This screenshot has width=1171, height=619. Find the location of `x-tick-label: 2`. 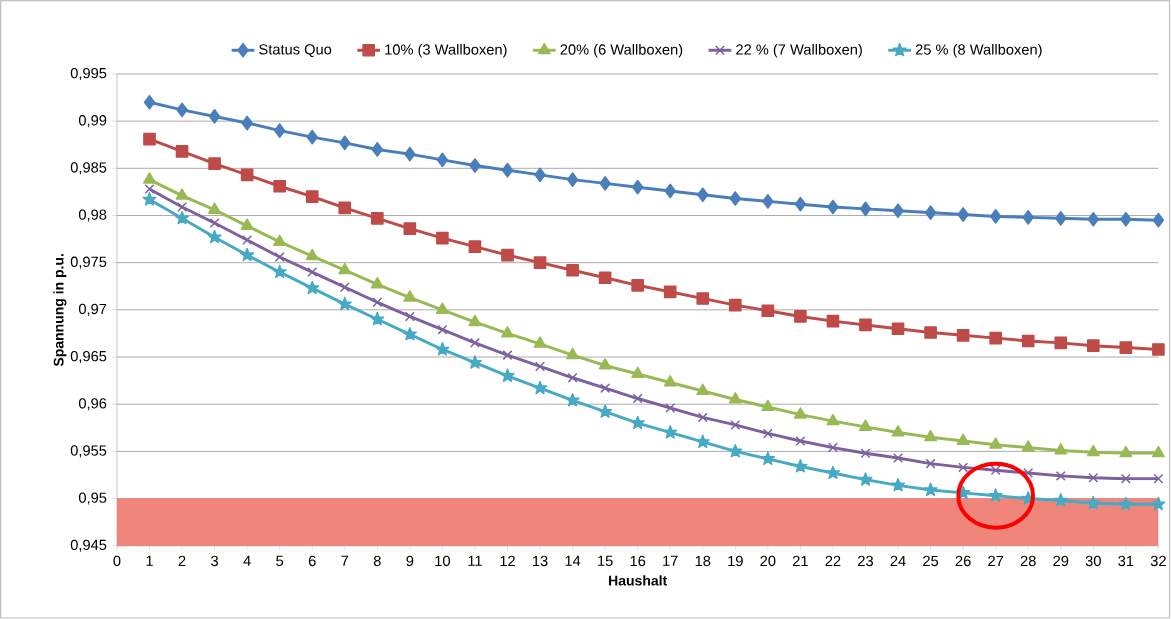

x-tick-label: 2 is located at coordinates (182, 561).